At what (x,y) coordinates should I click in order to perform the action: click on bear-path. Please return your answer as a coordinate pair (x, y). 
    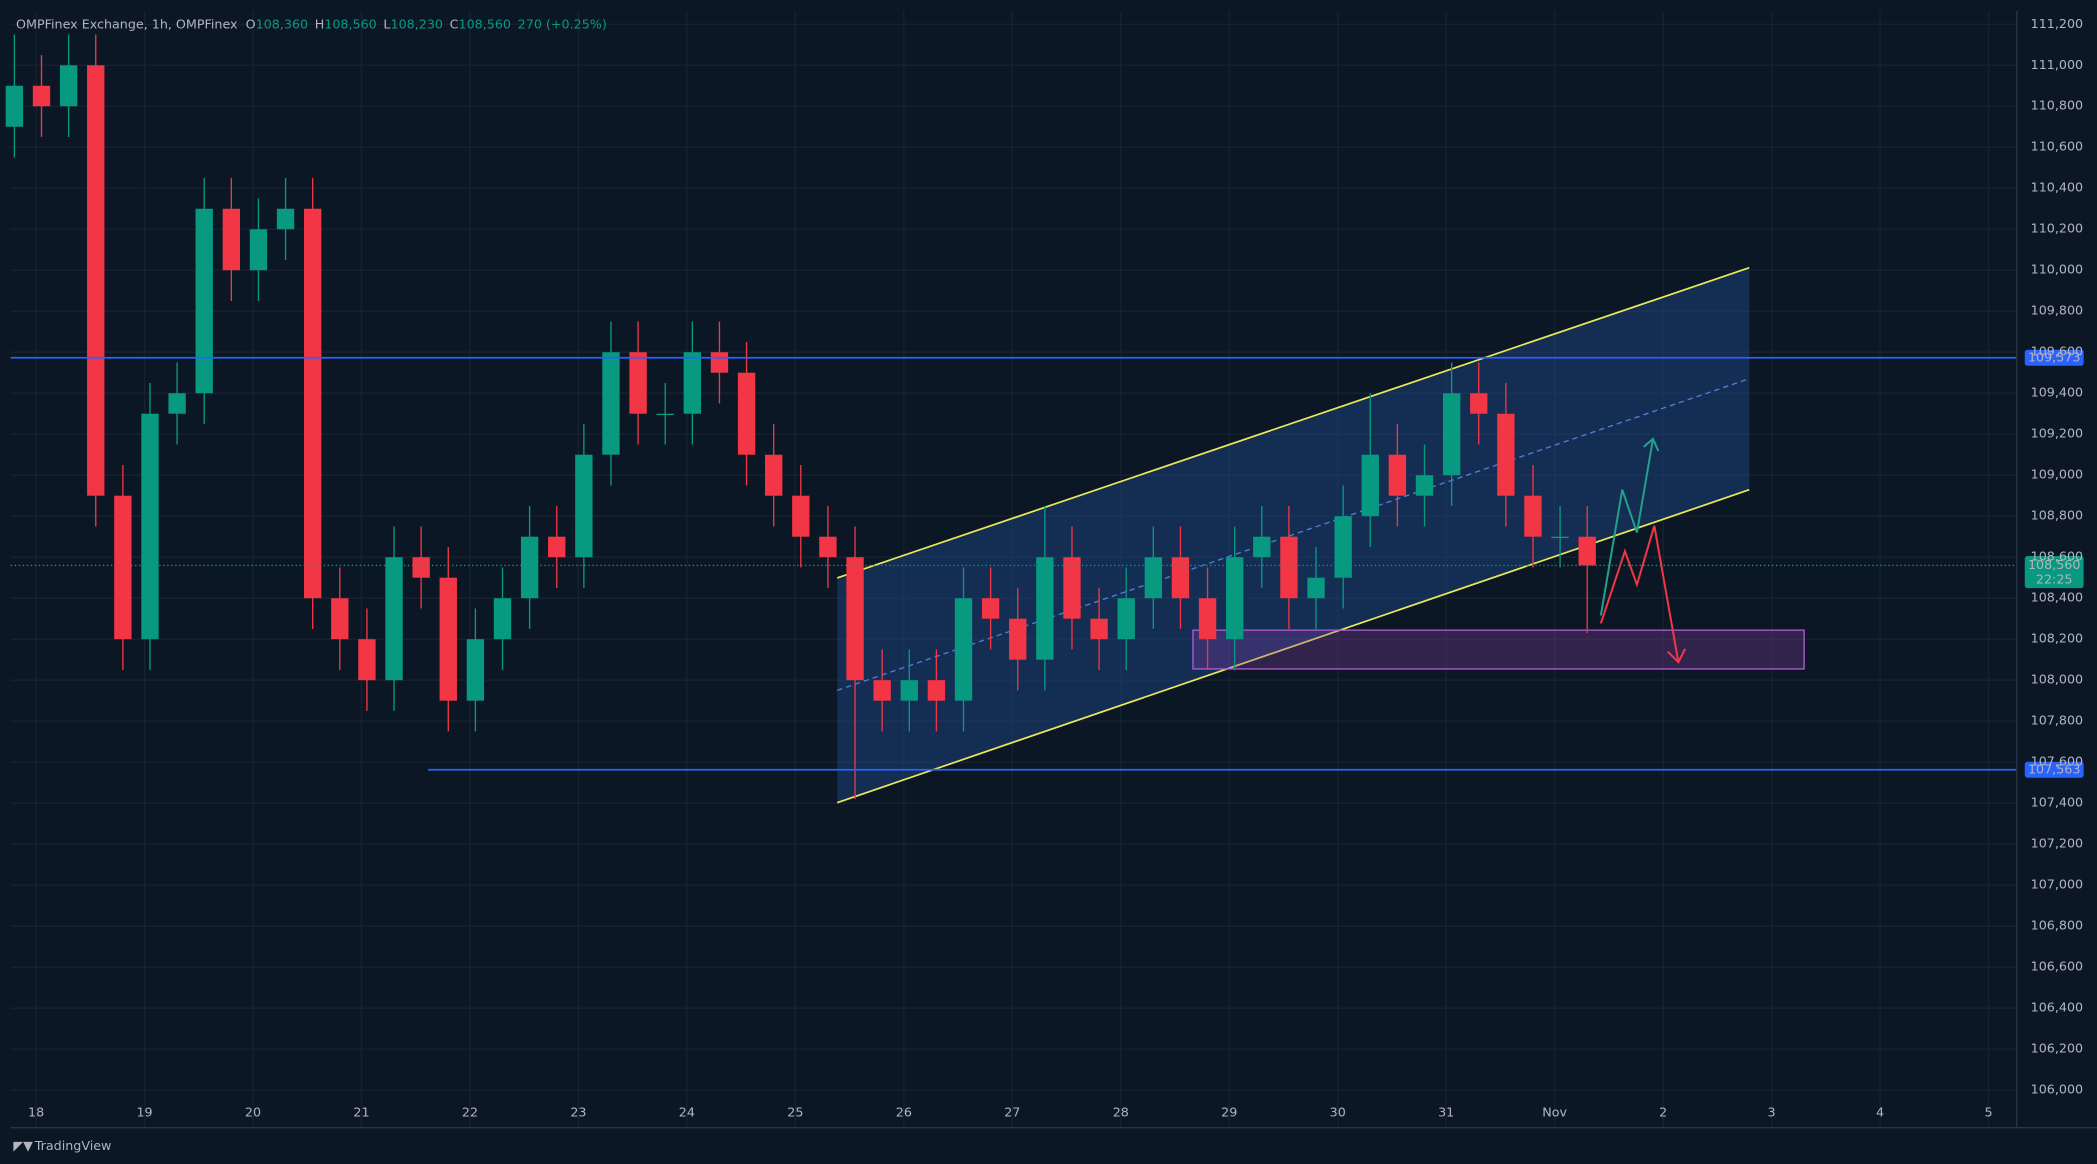
    Looking at the image, I should click on (1639, 594).